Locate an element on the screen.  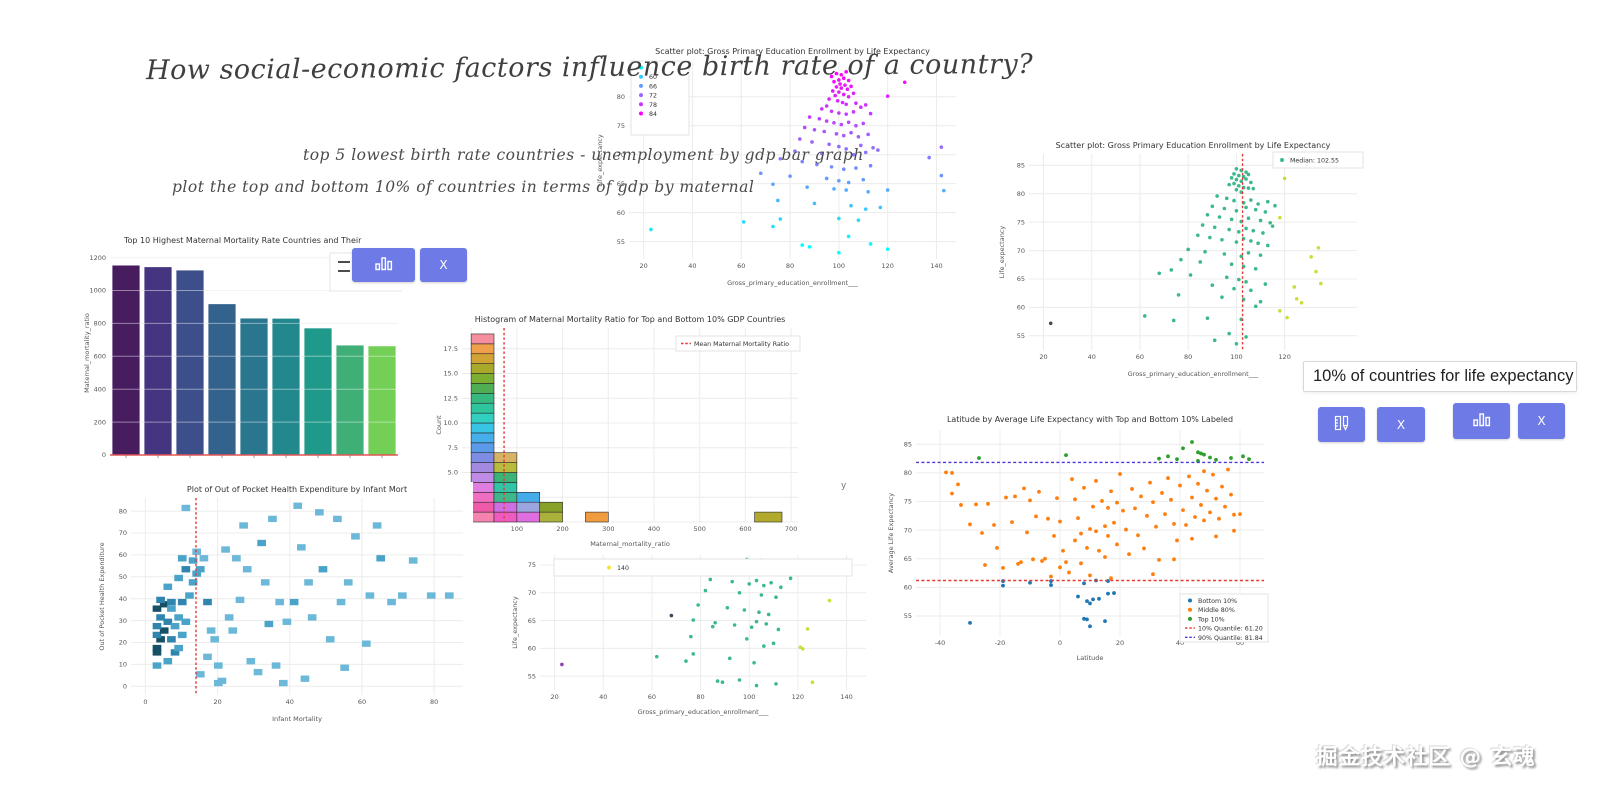
svg-text: 15.0 is located at coordinates (451, 374).